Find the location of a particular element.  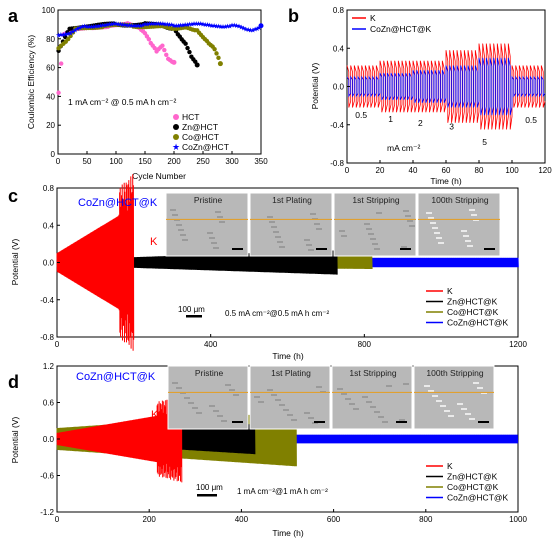

panel-b-ylabel: Potential (V) is located at coordinates (315, 85).